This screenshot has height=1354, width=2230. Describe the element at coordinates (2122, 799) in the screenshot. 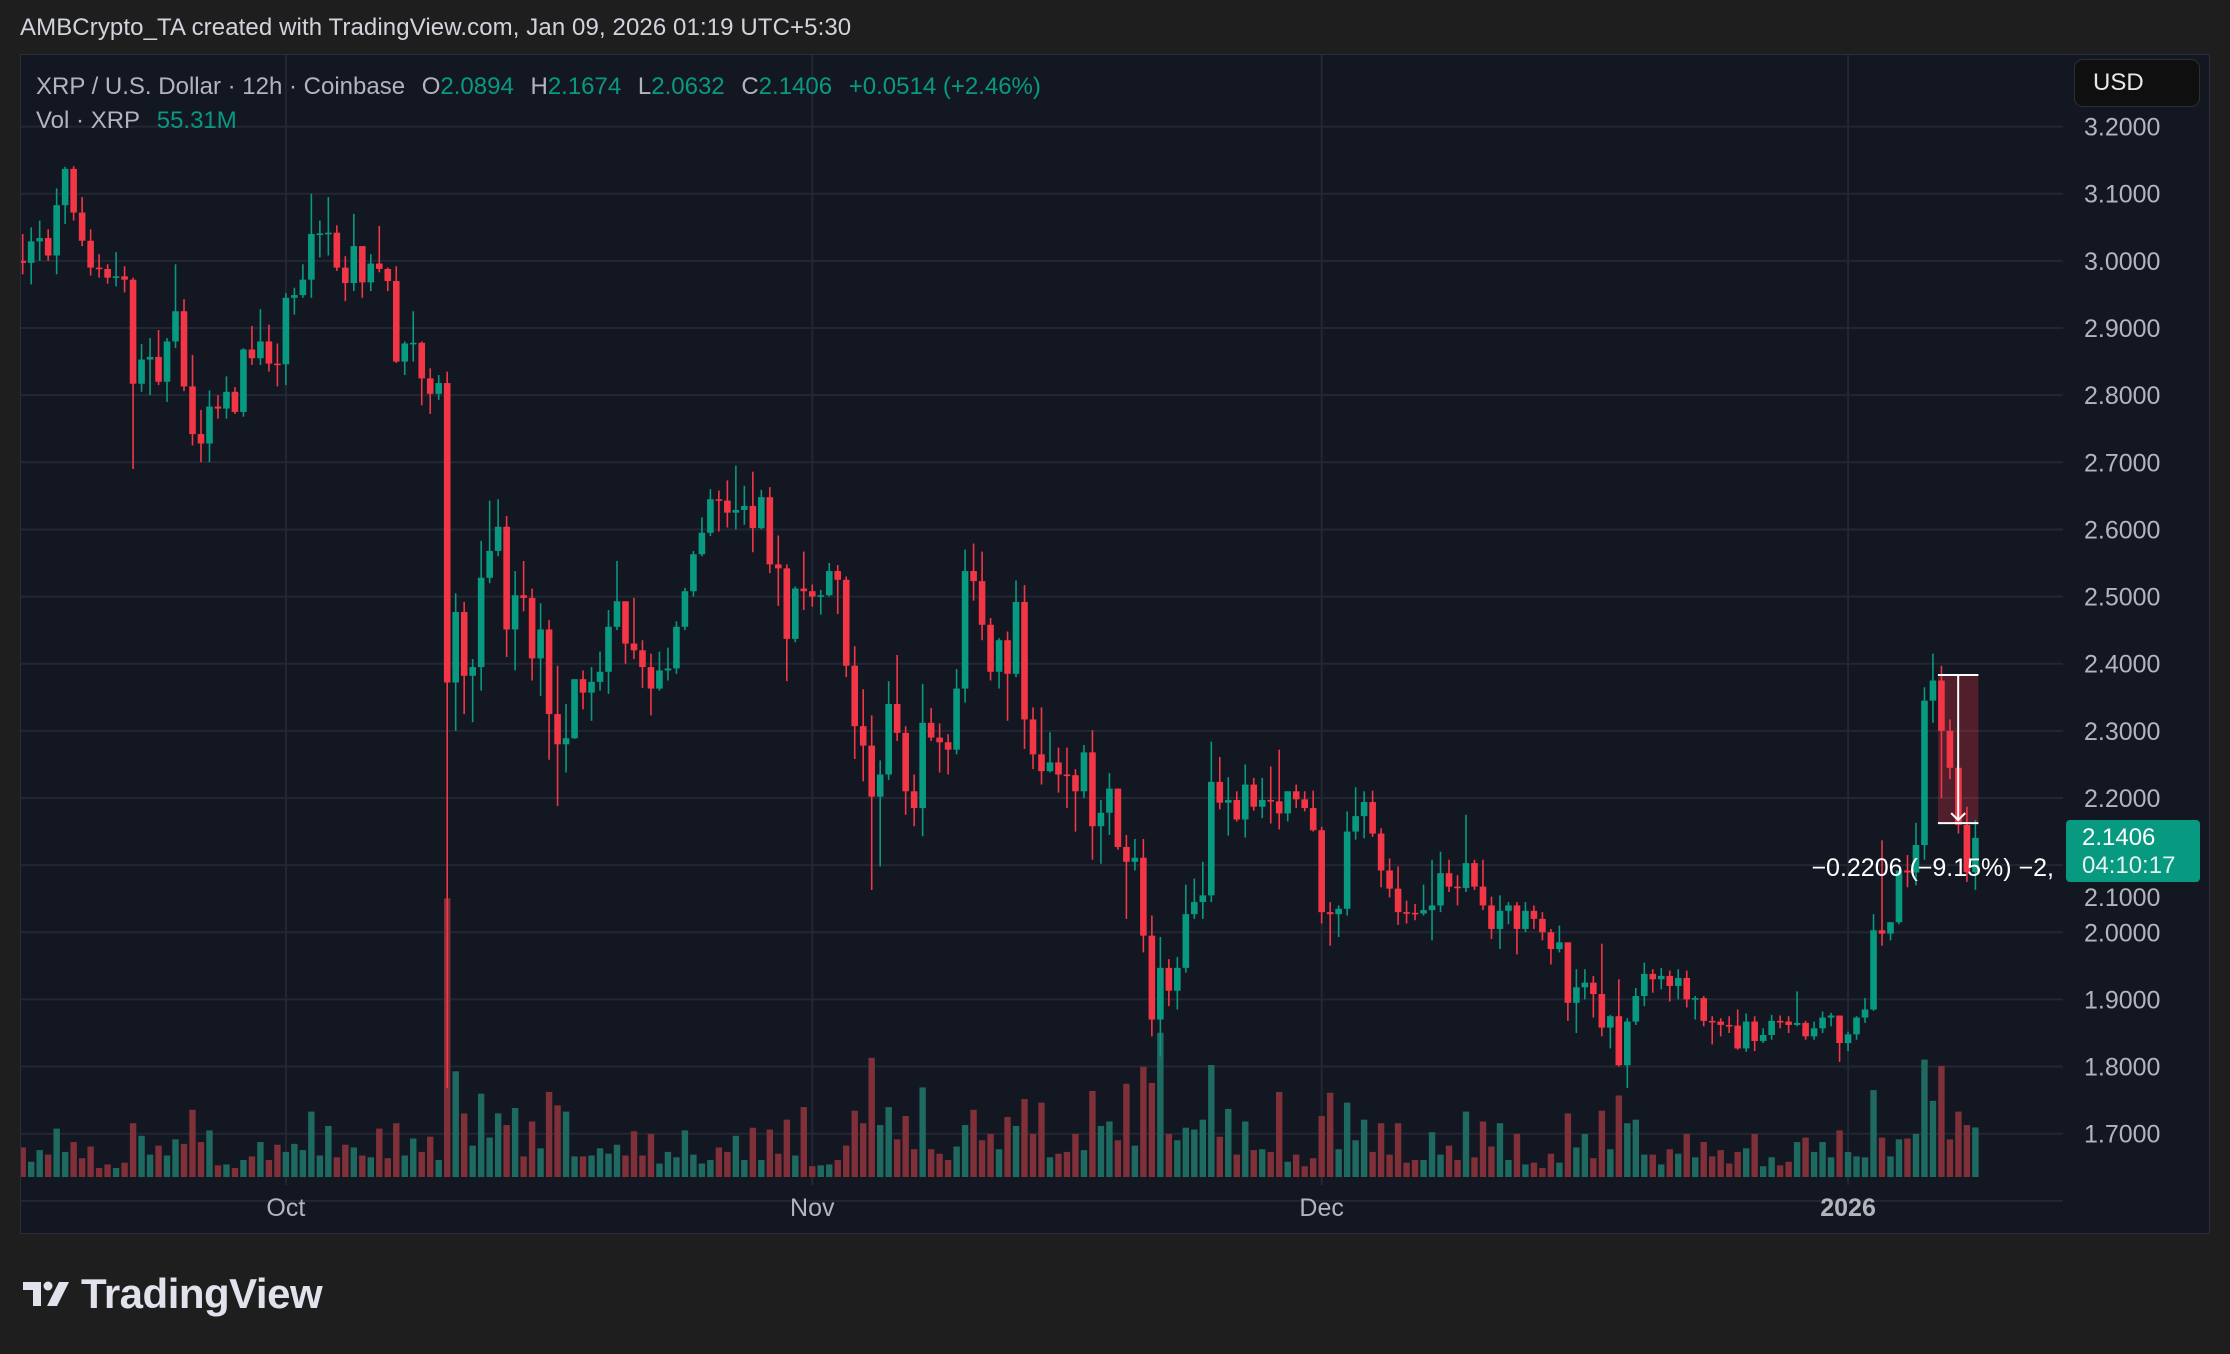

I see `price-tick-label: 2.2000` at that location.